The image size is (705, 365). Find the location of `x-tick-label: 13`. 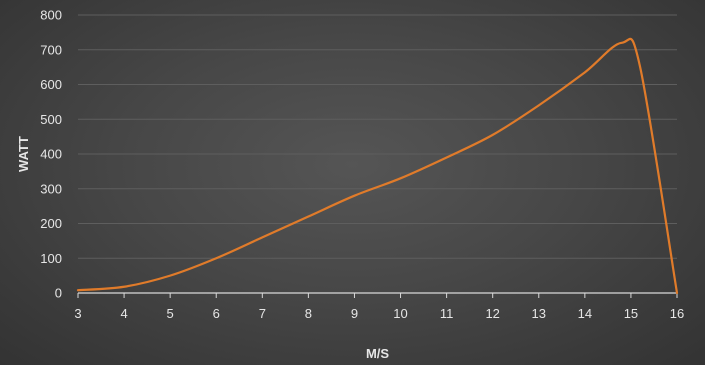

x-tick-label: 13 is located at coordinates (539, 313).